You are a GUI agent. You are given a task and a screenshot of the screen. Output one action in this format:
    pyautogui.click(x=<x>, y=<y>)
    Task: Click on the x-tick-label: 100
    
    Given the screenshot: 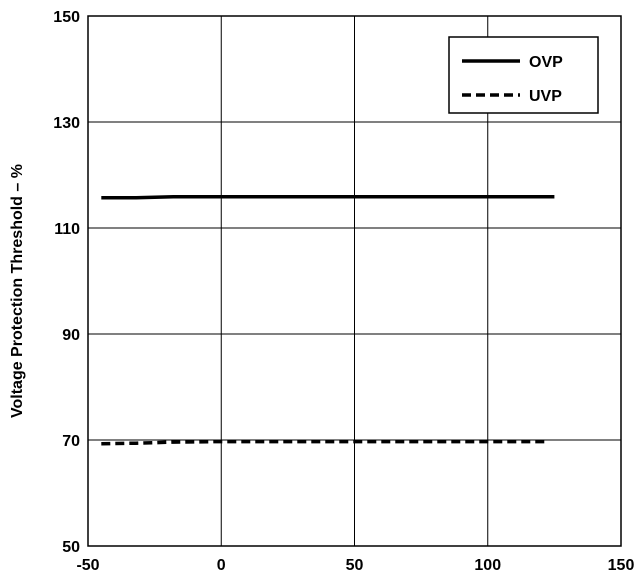 What is the action you would take?
    pyautogui.click(x=487, y=565)
    